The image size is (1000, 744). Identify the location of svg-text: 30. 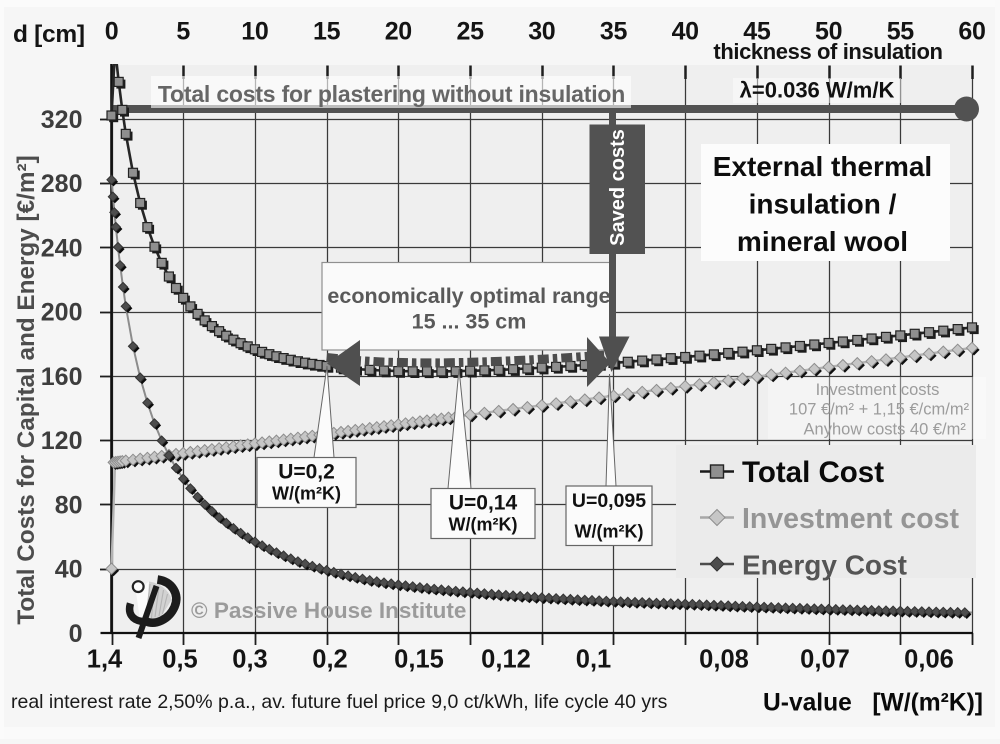
(541, 32).